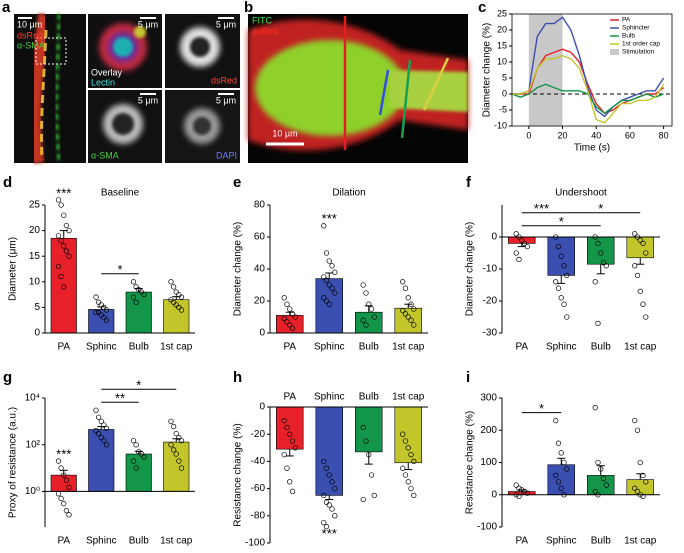 The image size is (684, 553). What do you see at coordinates (32, 398) in the screenshot?
I see `y-tick-label: 10⁴` at bounding box center [32, 398].